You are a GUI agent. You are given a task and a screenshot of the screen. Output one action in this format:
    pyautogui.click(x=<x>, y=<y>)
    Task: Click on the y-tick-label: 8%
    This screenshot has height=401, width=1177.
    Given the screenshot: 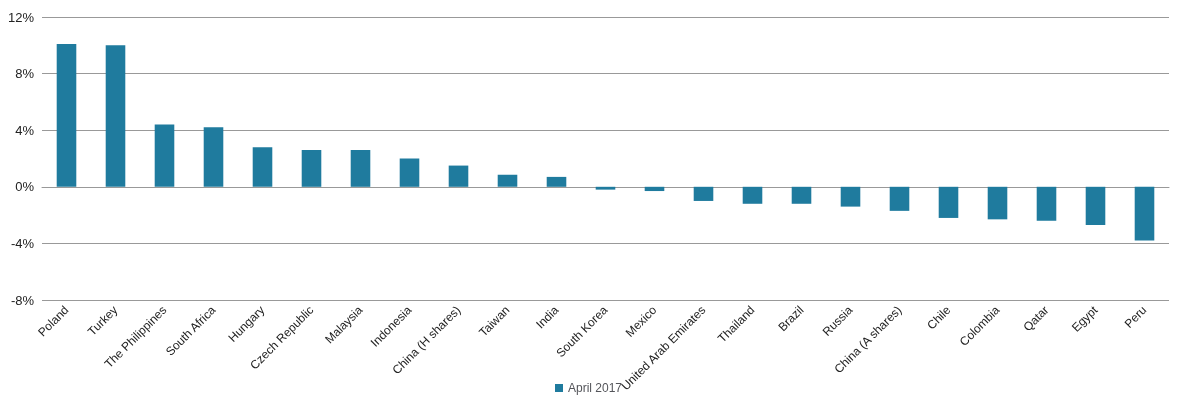 What is the action you would take?
    pyautogui.click(x=25, y=74)
    